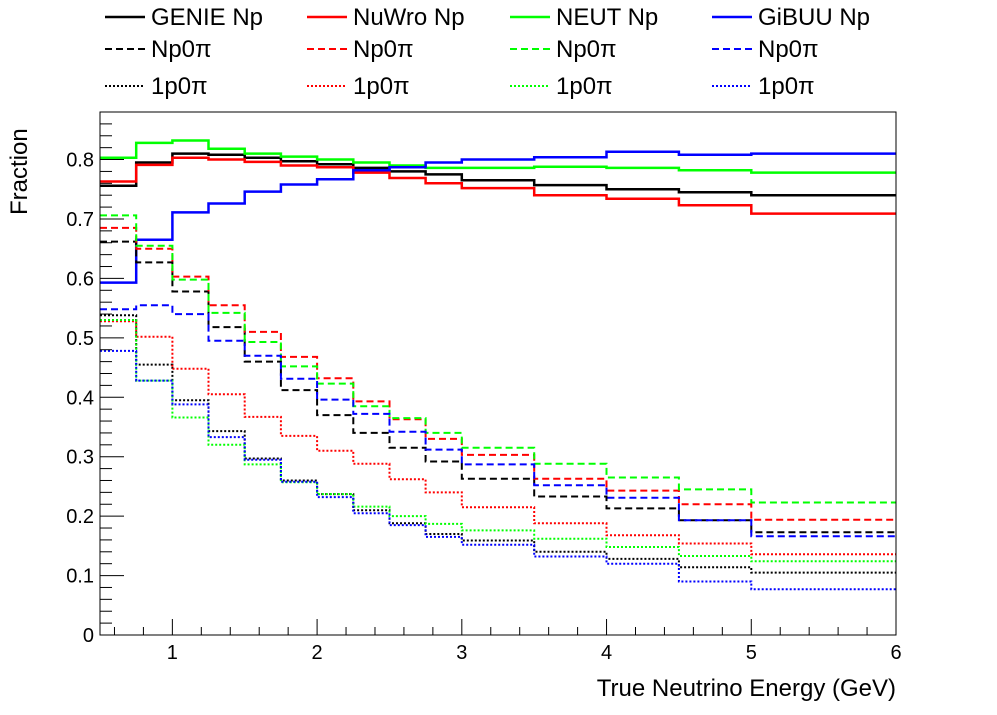 The image size is (997, 715). Describe the element at coordinates (317, 653) in the screenshot. I see `x-tick-label: 2` at that location.